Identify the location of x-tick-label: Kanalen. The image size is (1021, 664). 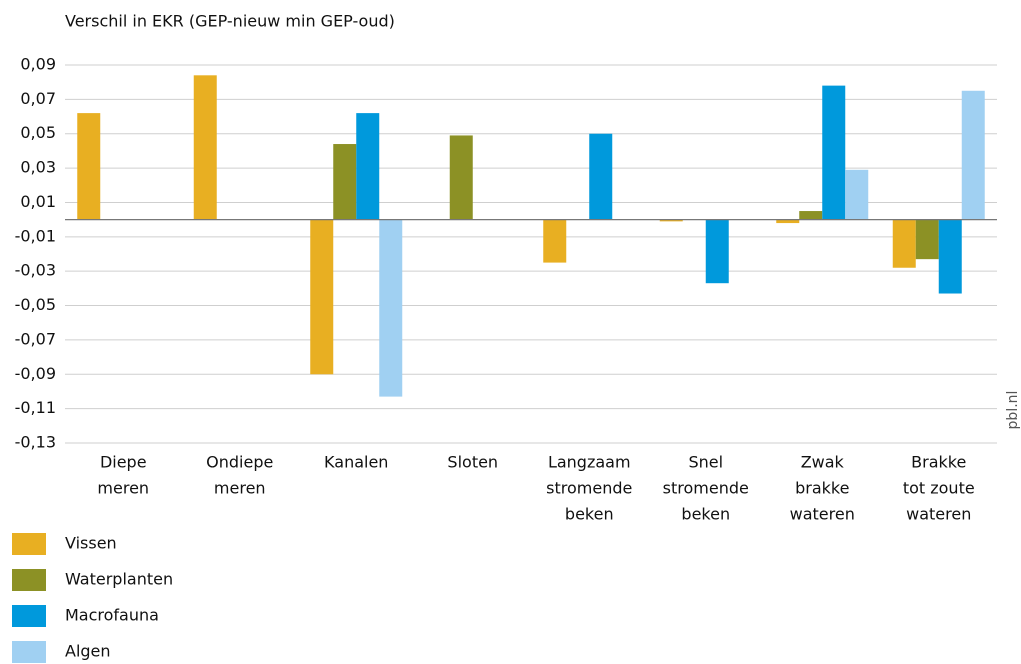
(356, 462).